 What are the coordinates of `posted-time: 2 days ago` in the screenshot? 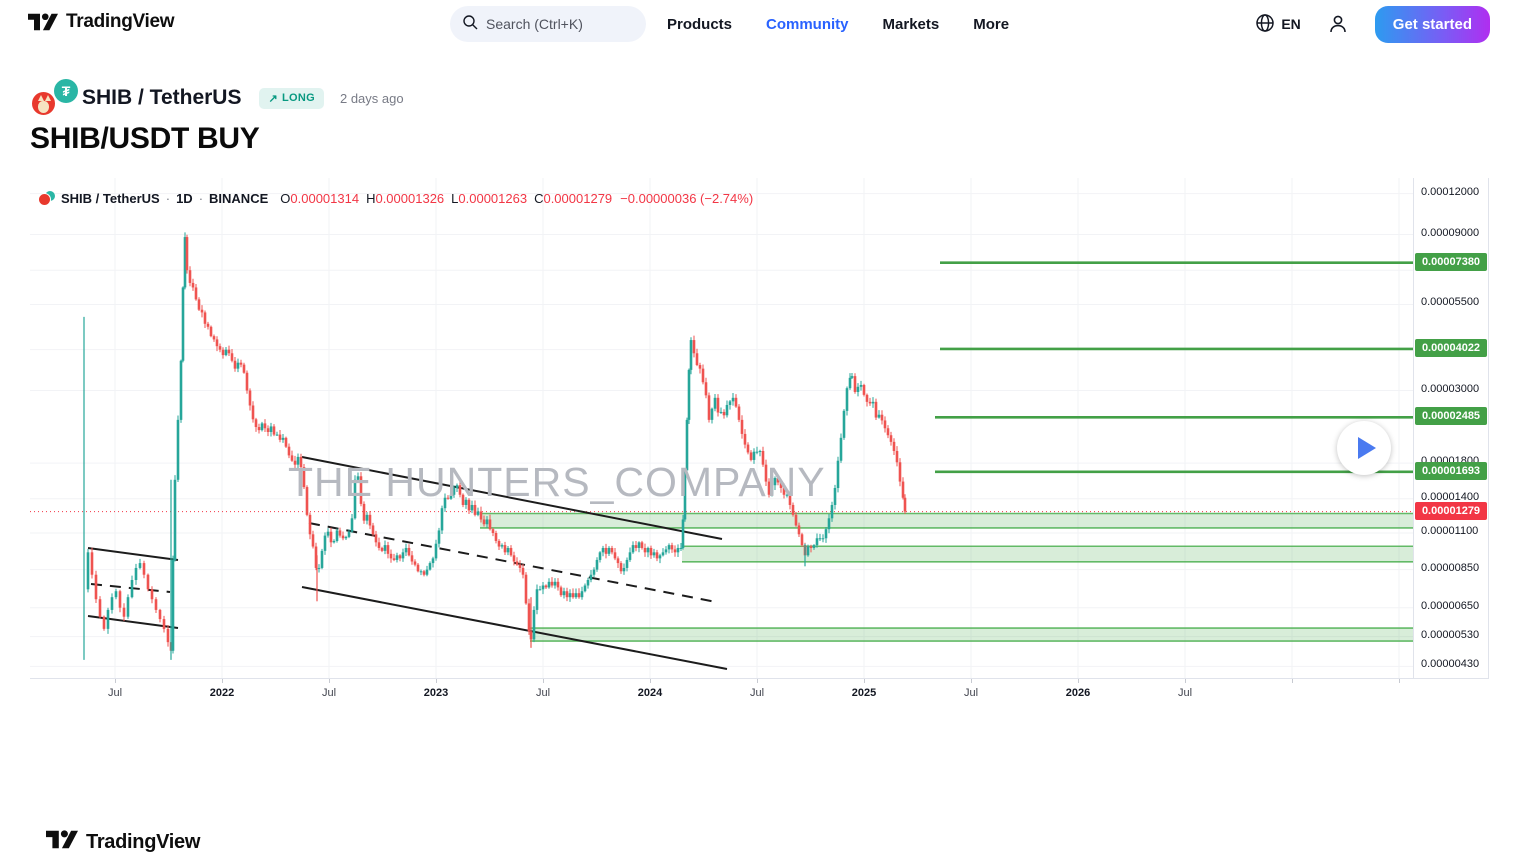 It's located at (371, 98).